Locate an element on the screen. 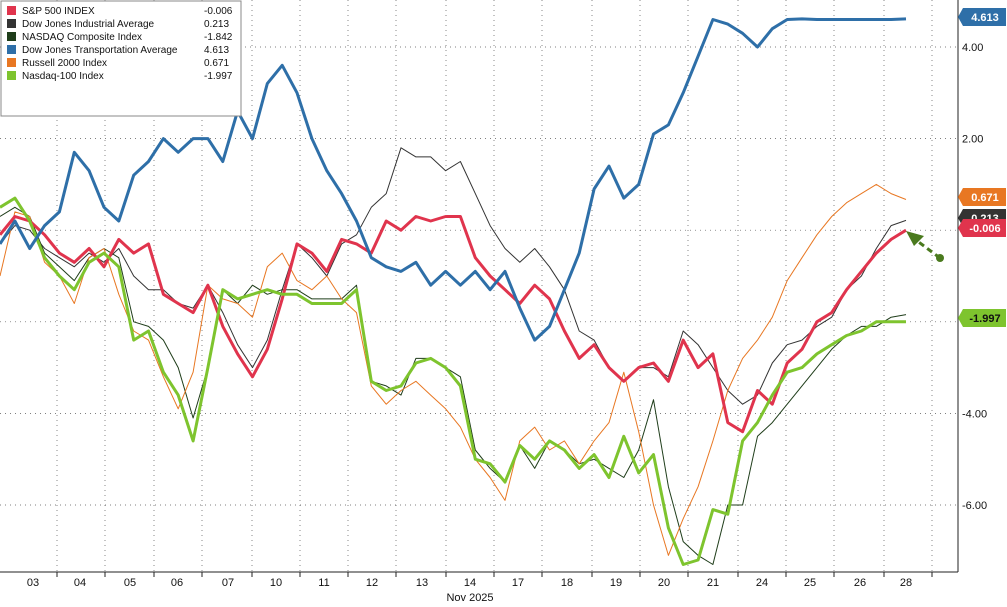 The height and width of the screenshot is (607, 1007). value-tag: 0.671 is located at coordinates (982, 197).